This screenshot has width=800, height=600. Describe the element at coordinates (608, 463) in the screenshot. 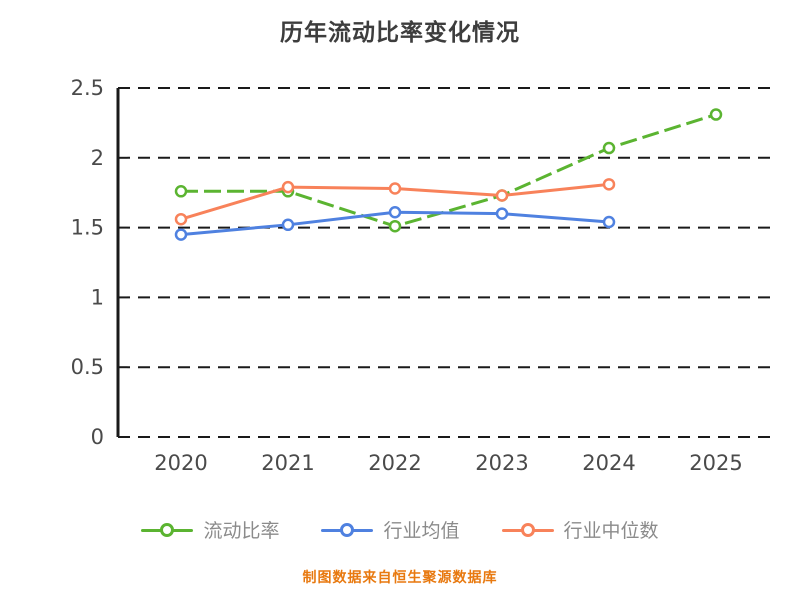

I see `x-tick-label: 2024` at that location.